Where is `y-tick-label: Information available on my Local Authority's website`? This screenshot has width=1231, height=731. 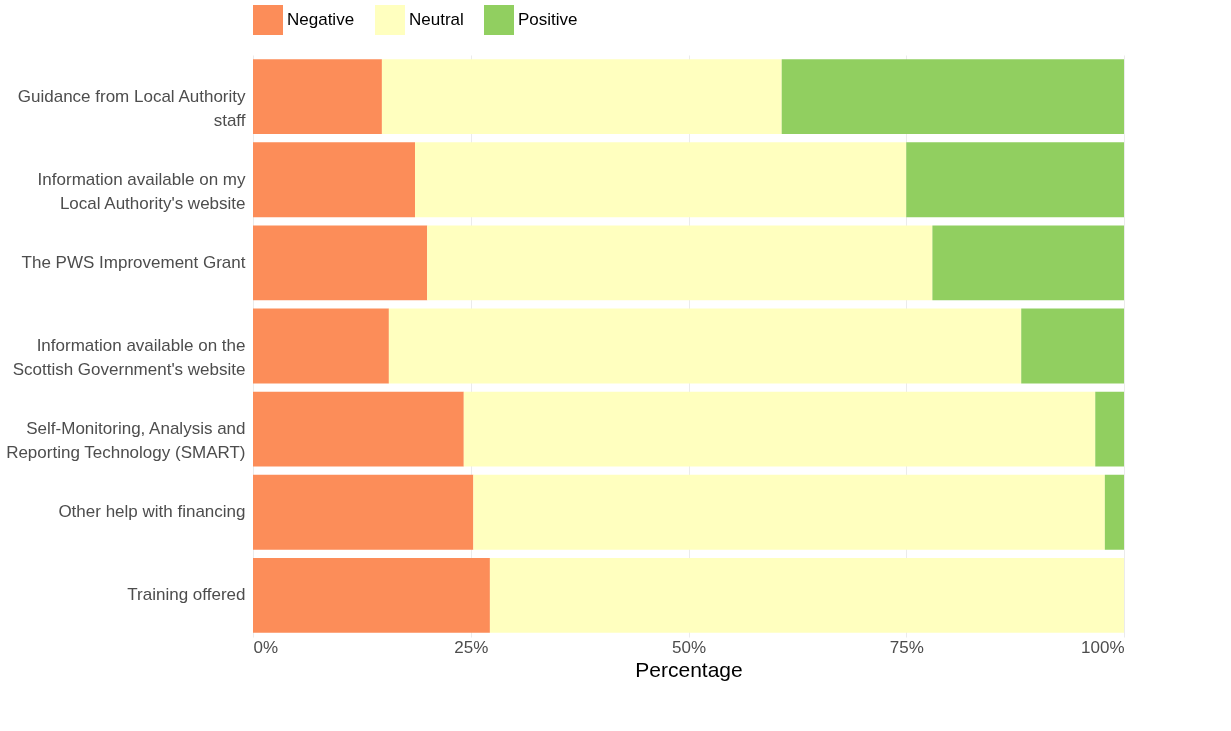
y-tick-label: Information available on my Local Authority's website is located at coordinates (141, 191).